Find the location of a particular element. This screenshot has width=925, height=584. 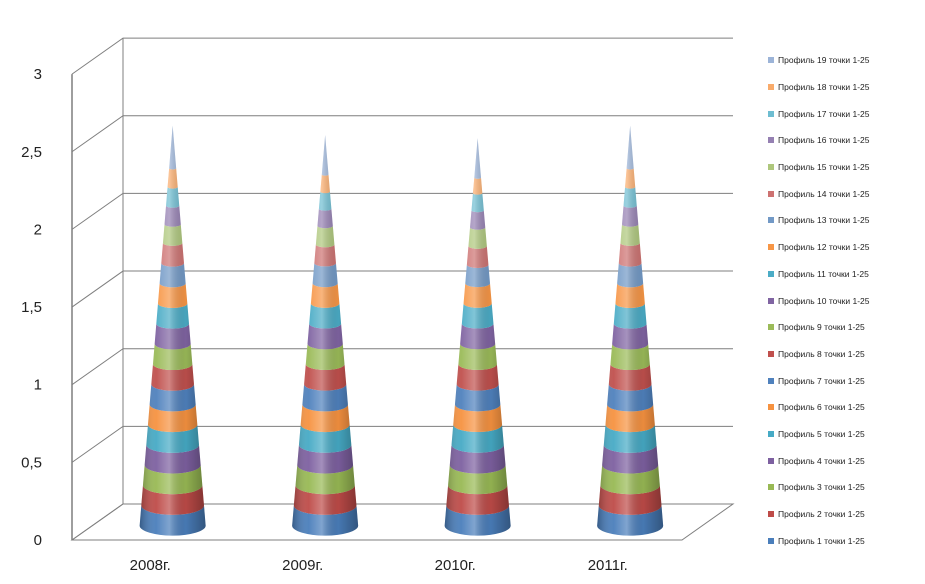

legend-label: Профиль 7 точки 1-25 is located at coordinates (821, 380).